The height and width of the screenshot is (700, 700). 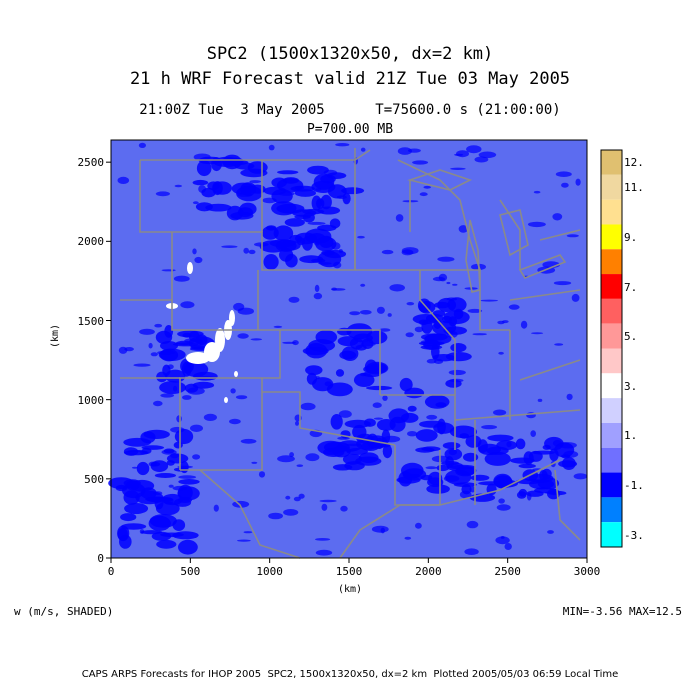 What do you see at coordinates (269, 571) in the screenshot?
I see `x-tick-label: 1000` at bounding box center [269, 571].